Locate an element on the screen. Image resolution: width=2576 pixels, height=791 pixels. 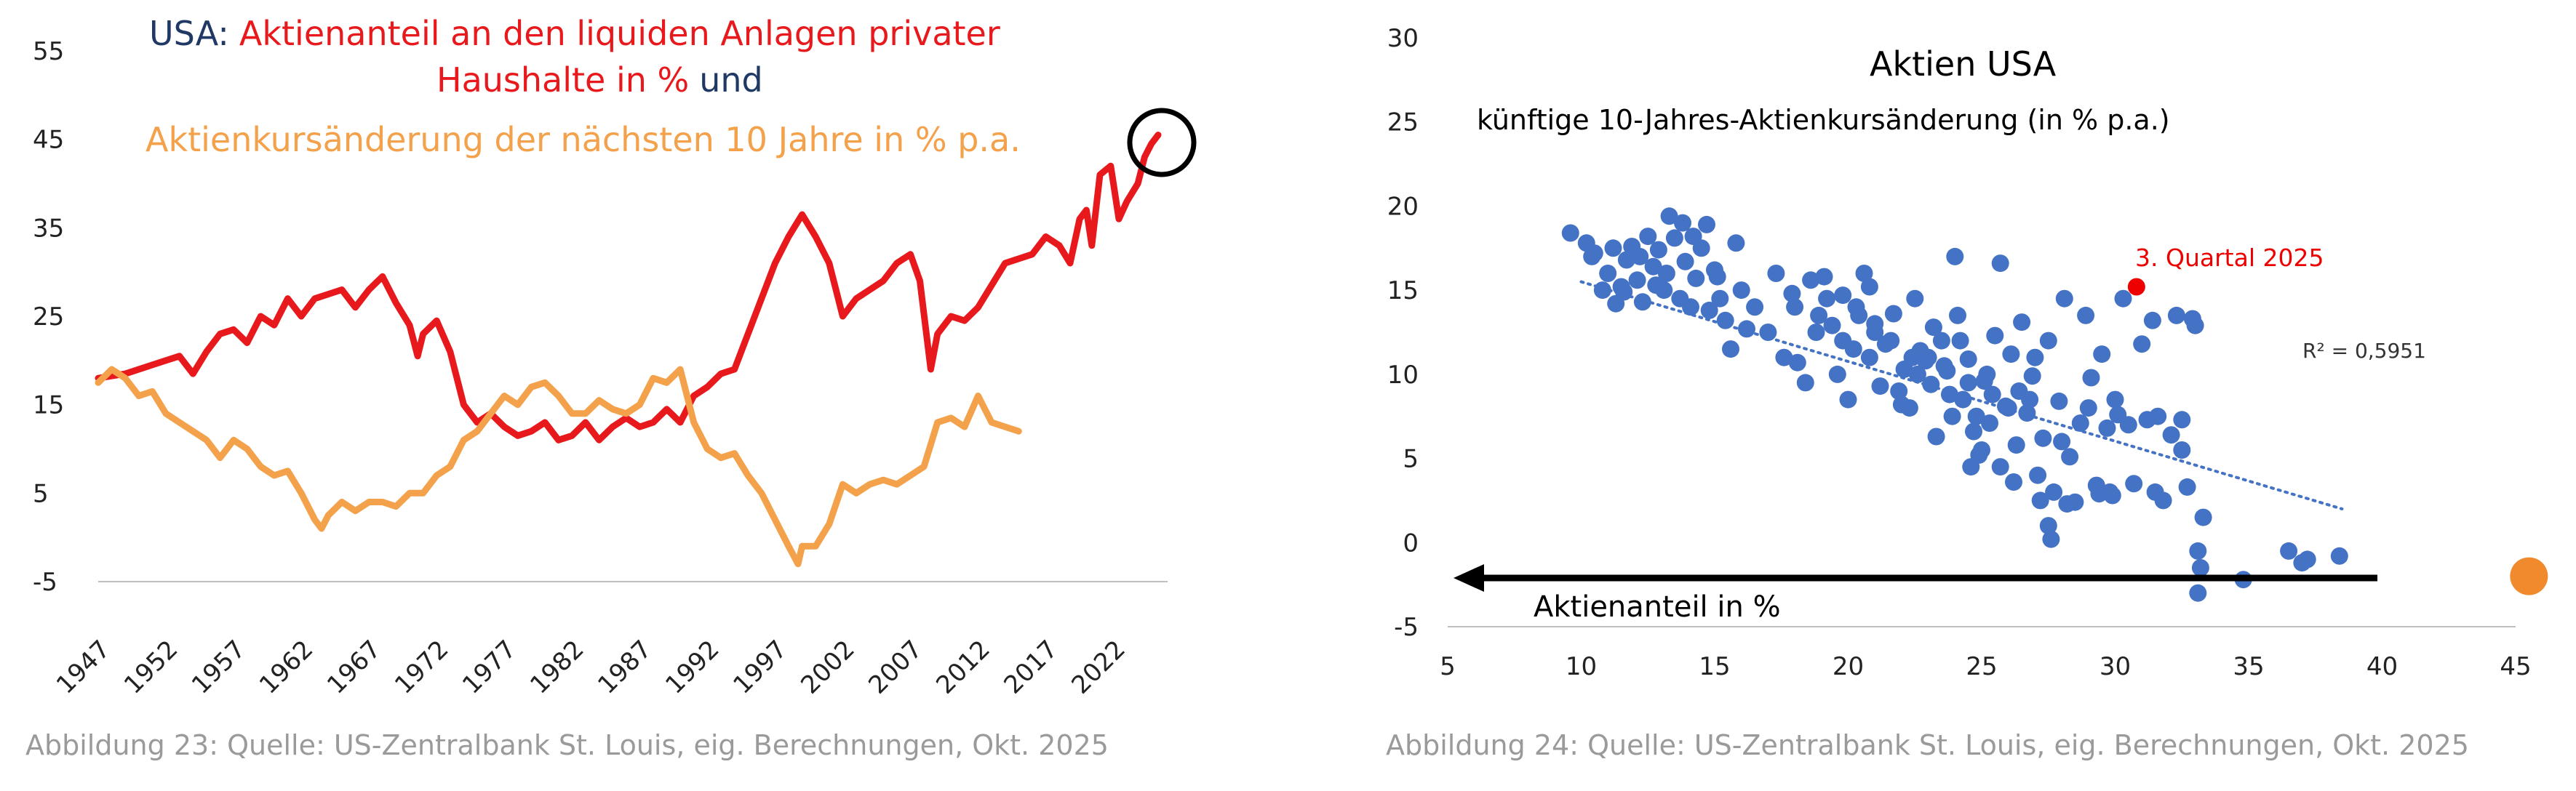
current-value-marker is located at coordinates (2529, 576).